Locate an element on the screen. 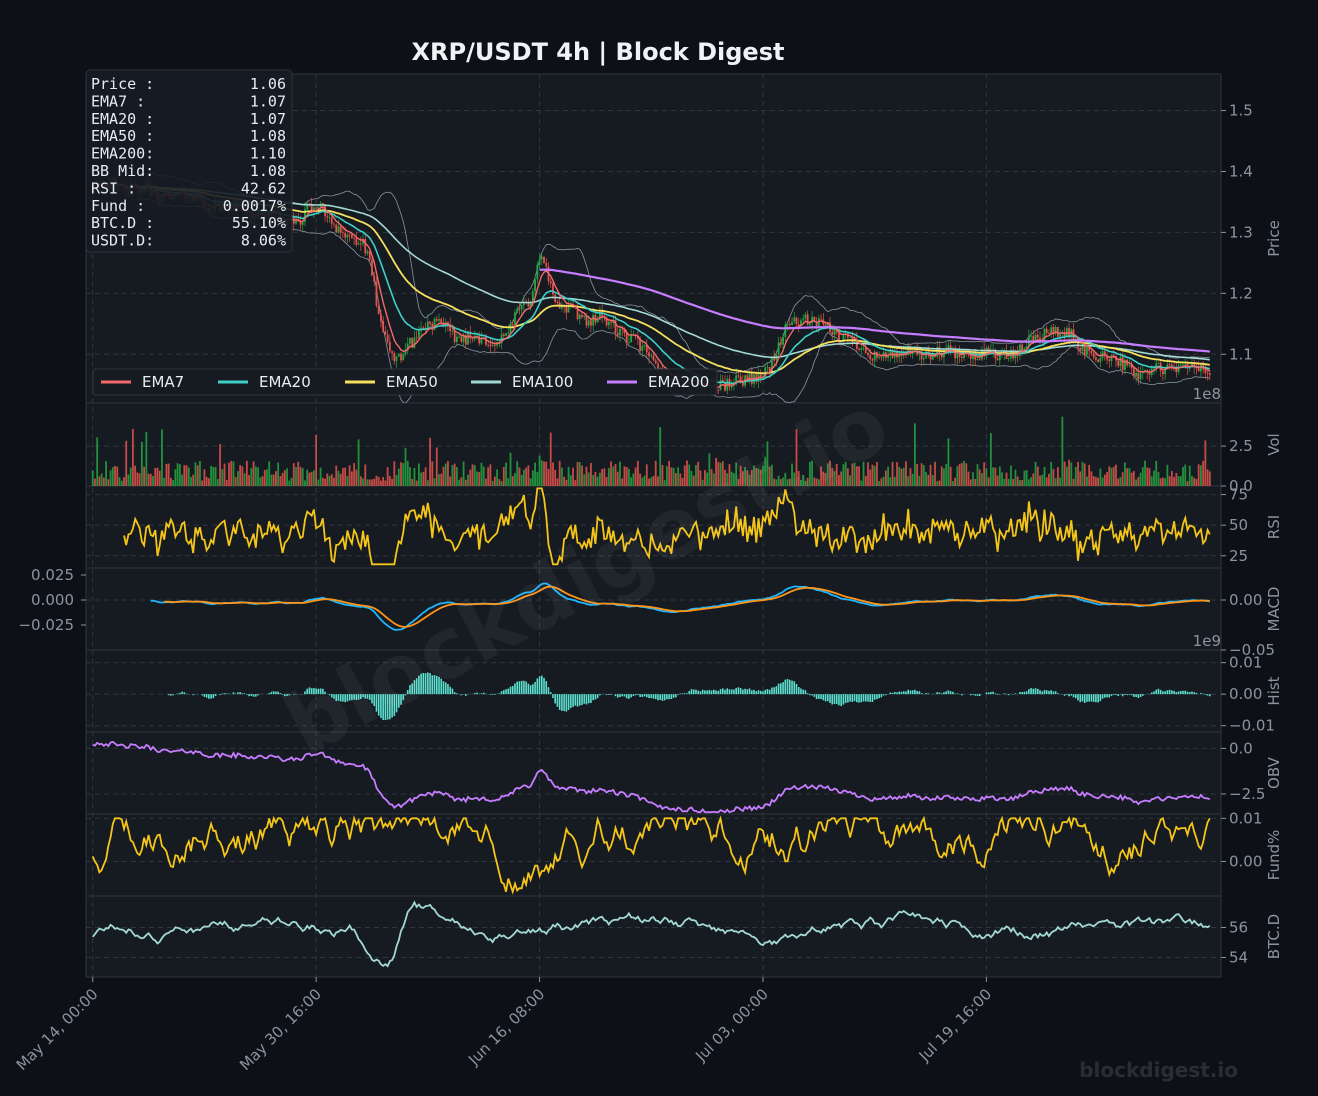  ylabel-fund: Fund% is located at coordinates (1274, 855).